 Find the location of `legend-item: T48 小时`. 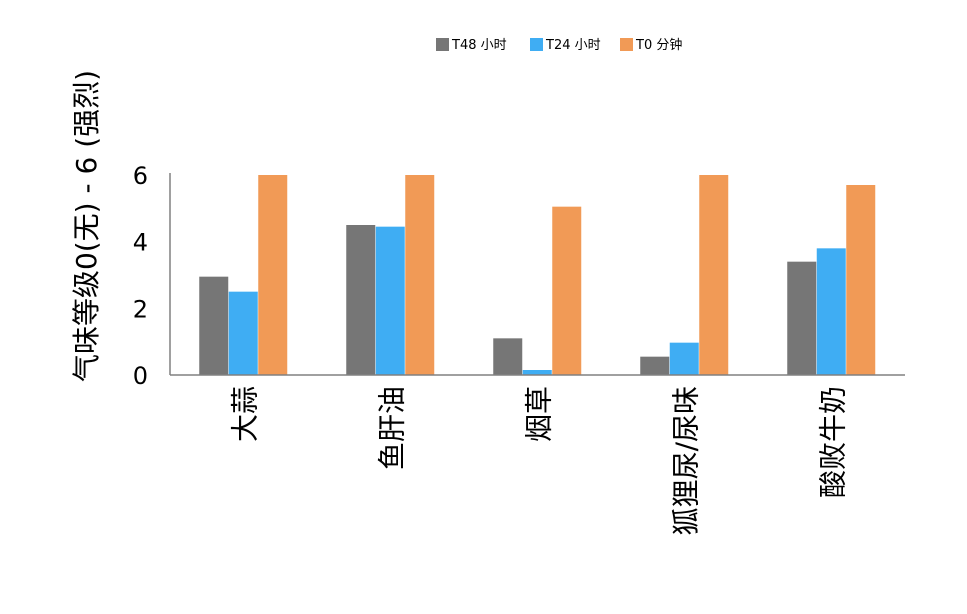

legend-item: T48 小时 is located at coordinates (471, 45).